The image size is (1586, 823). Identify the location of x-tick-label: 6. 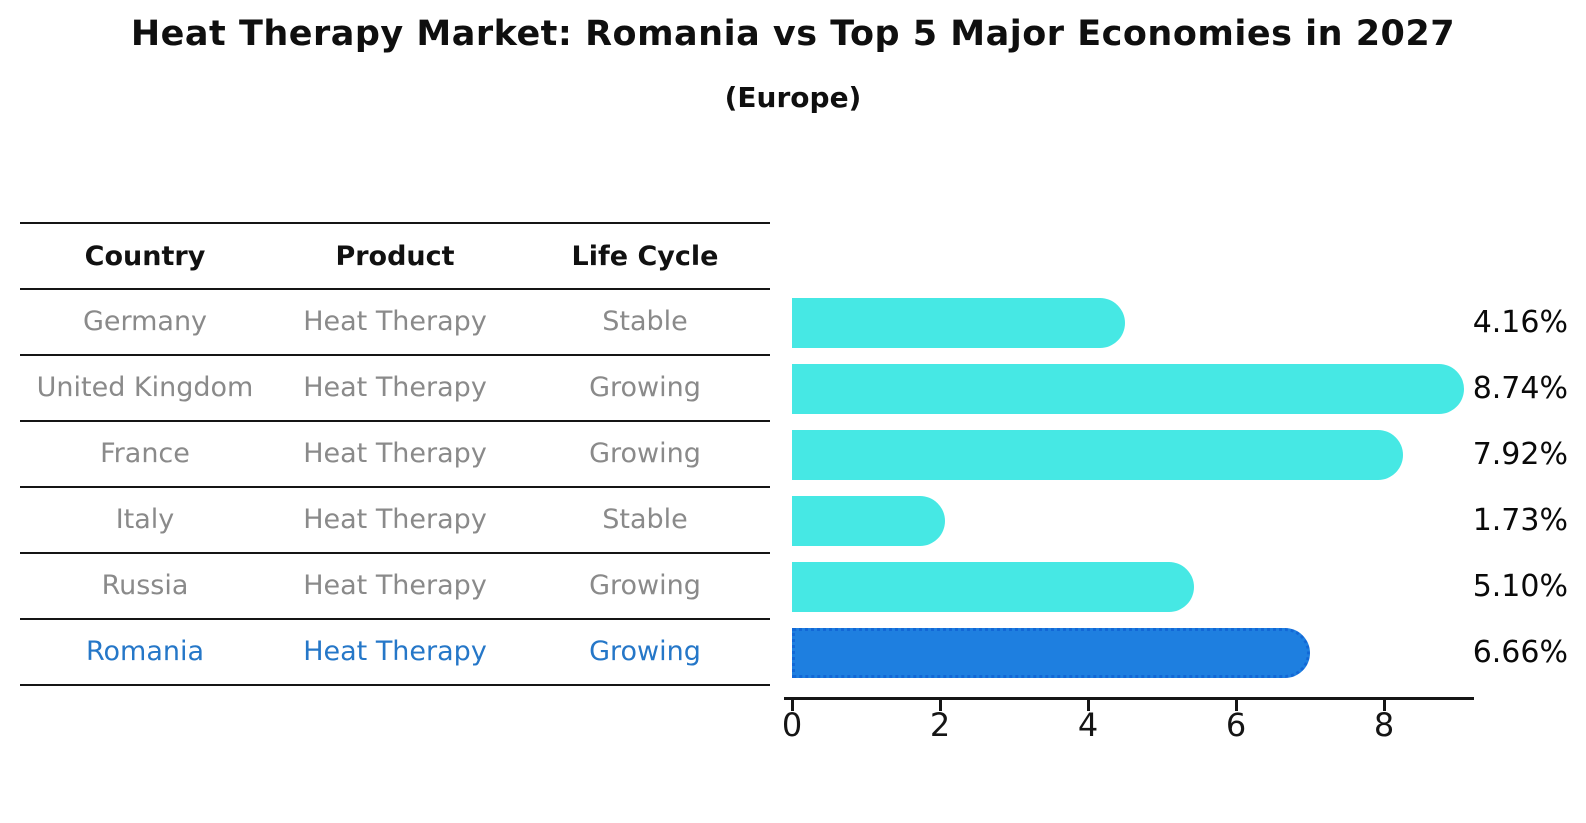
(1236, 725).